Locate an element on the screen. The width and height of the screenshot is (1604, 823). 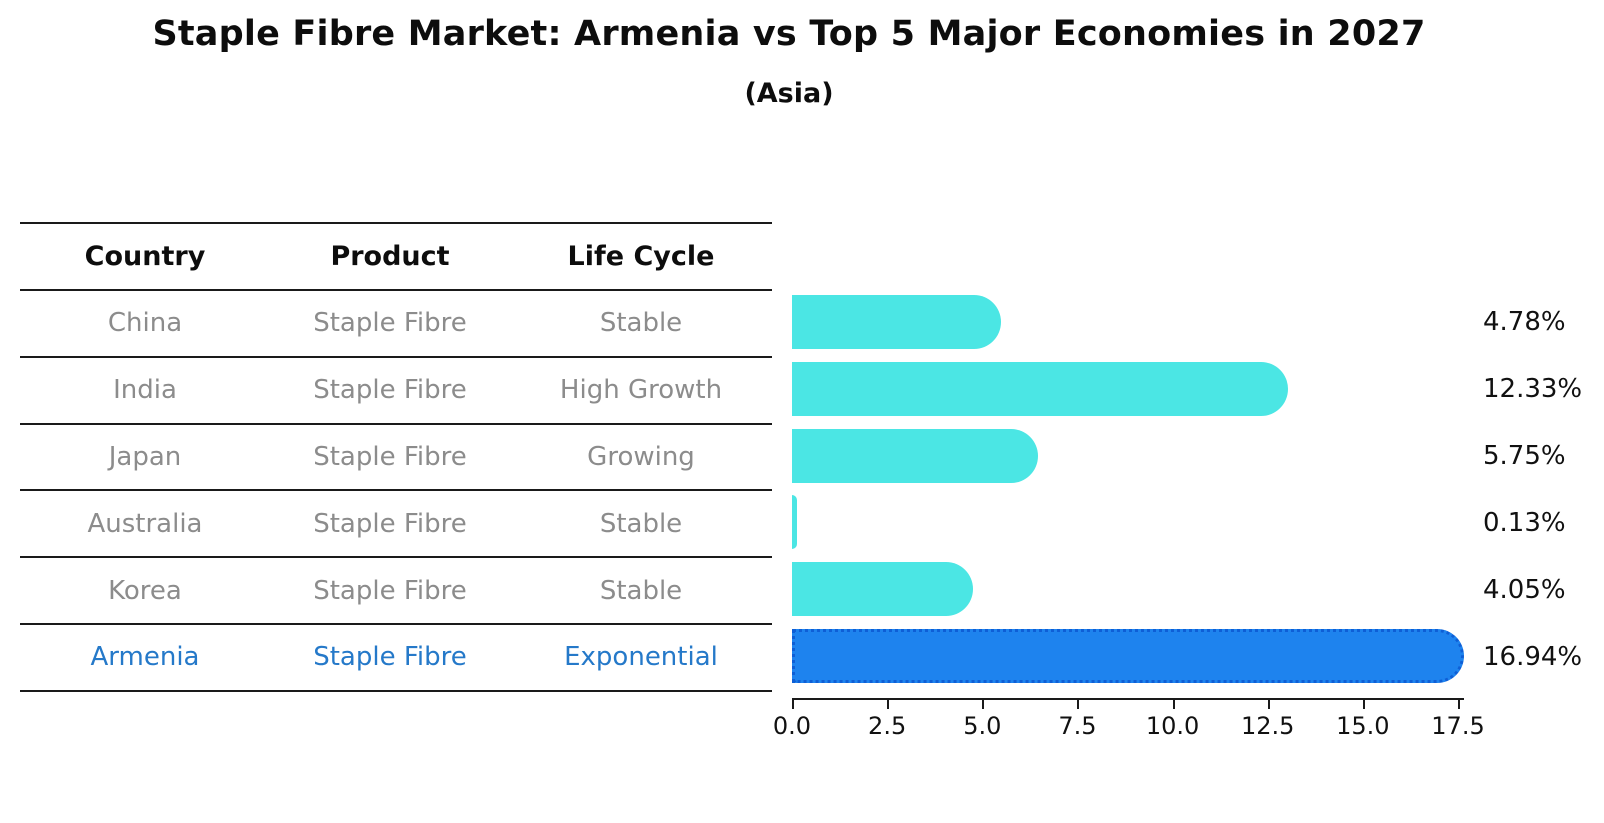
x-tick-label-5.0: 5.0 is located at coordinates (982, 726).